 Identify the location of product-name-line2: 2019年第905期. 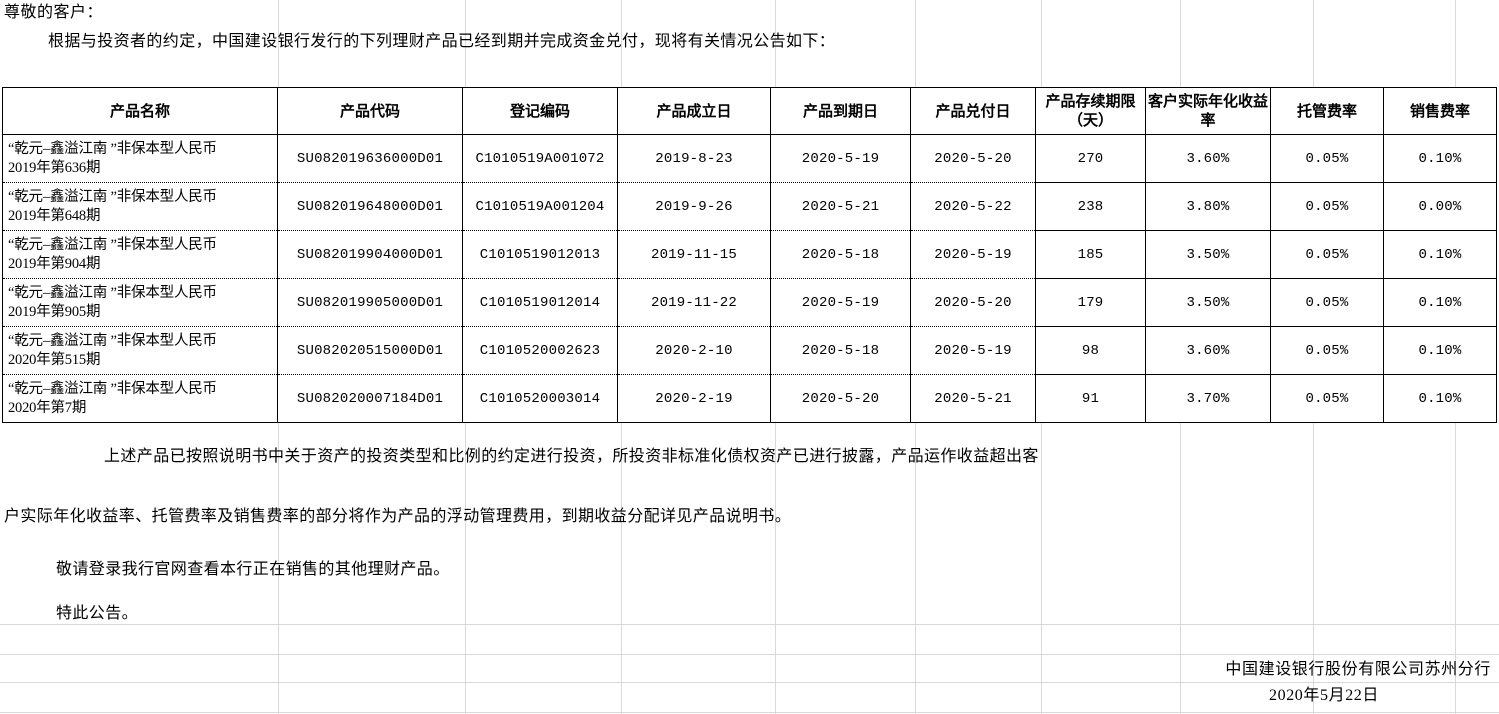
(54, 311).